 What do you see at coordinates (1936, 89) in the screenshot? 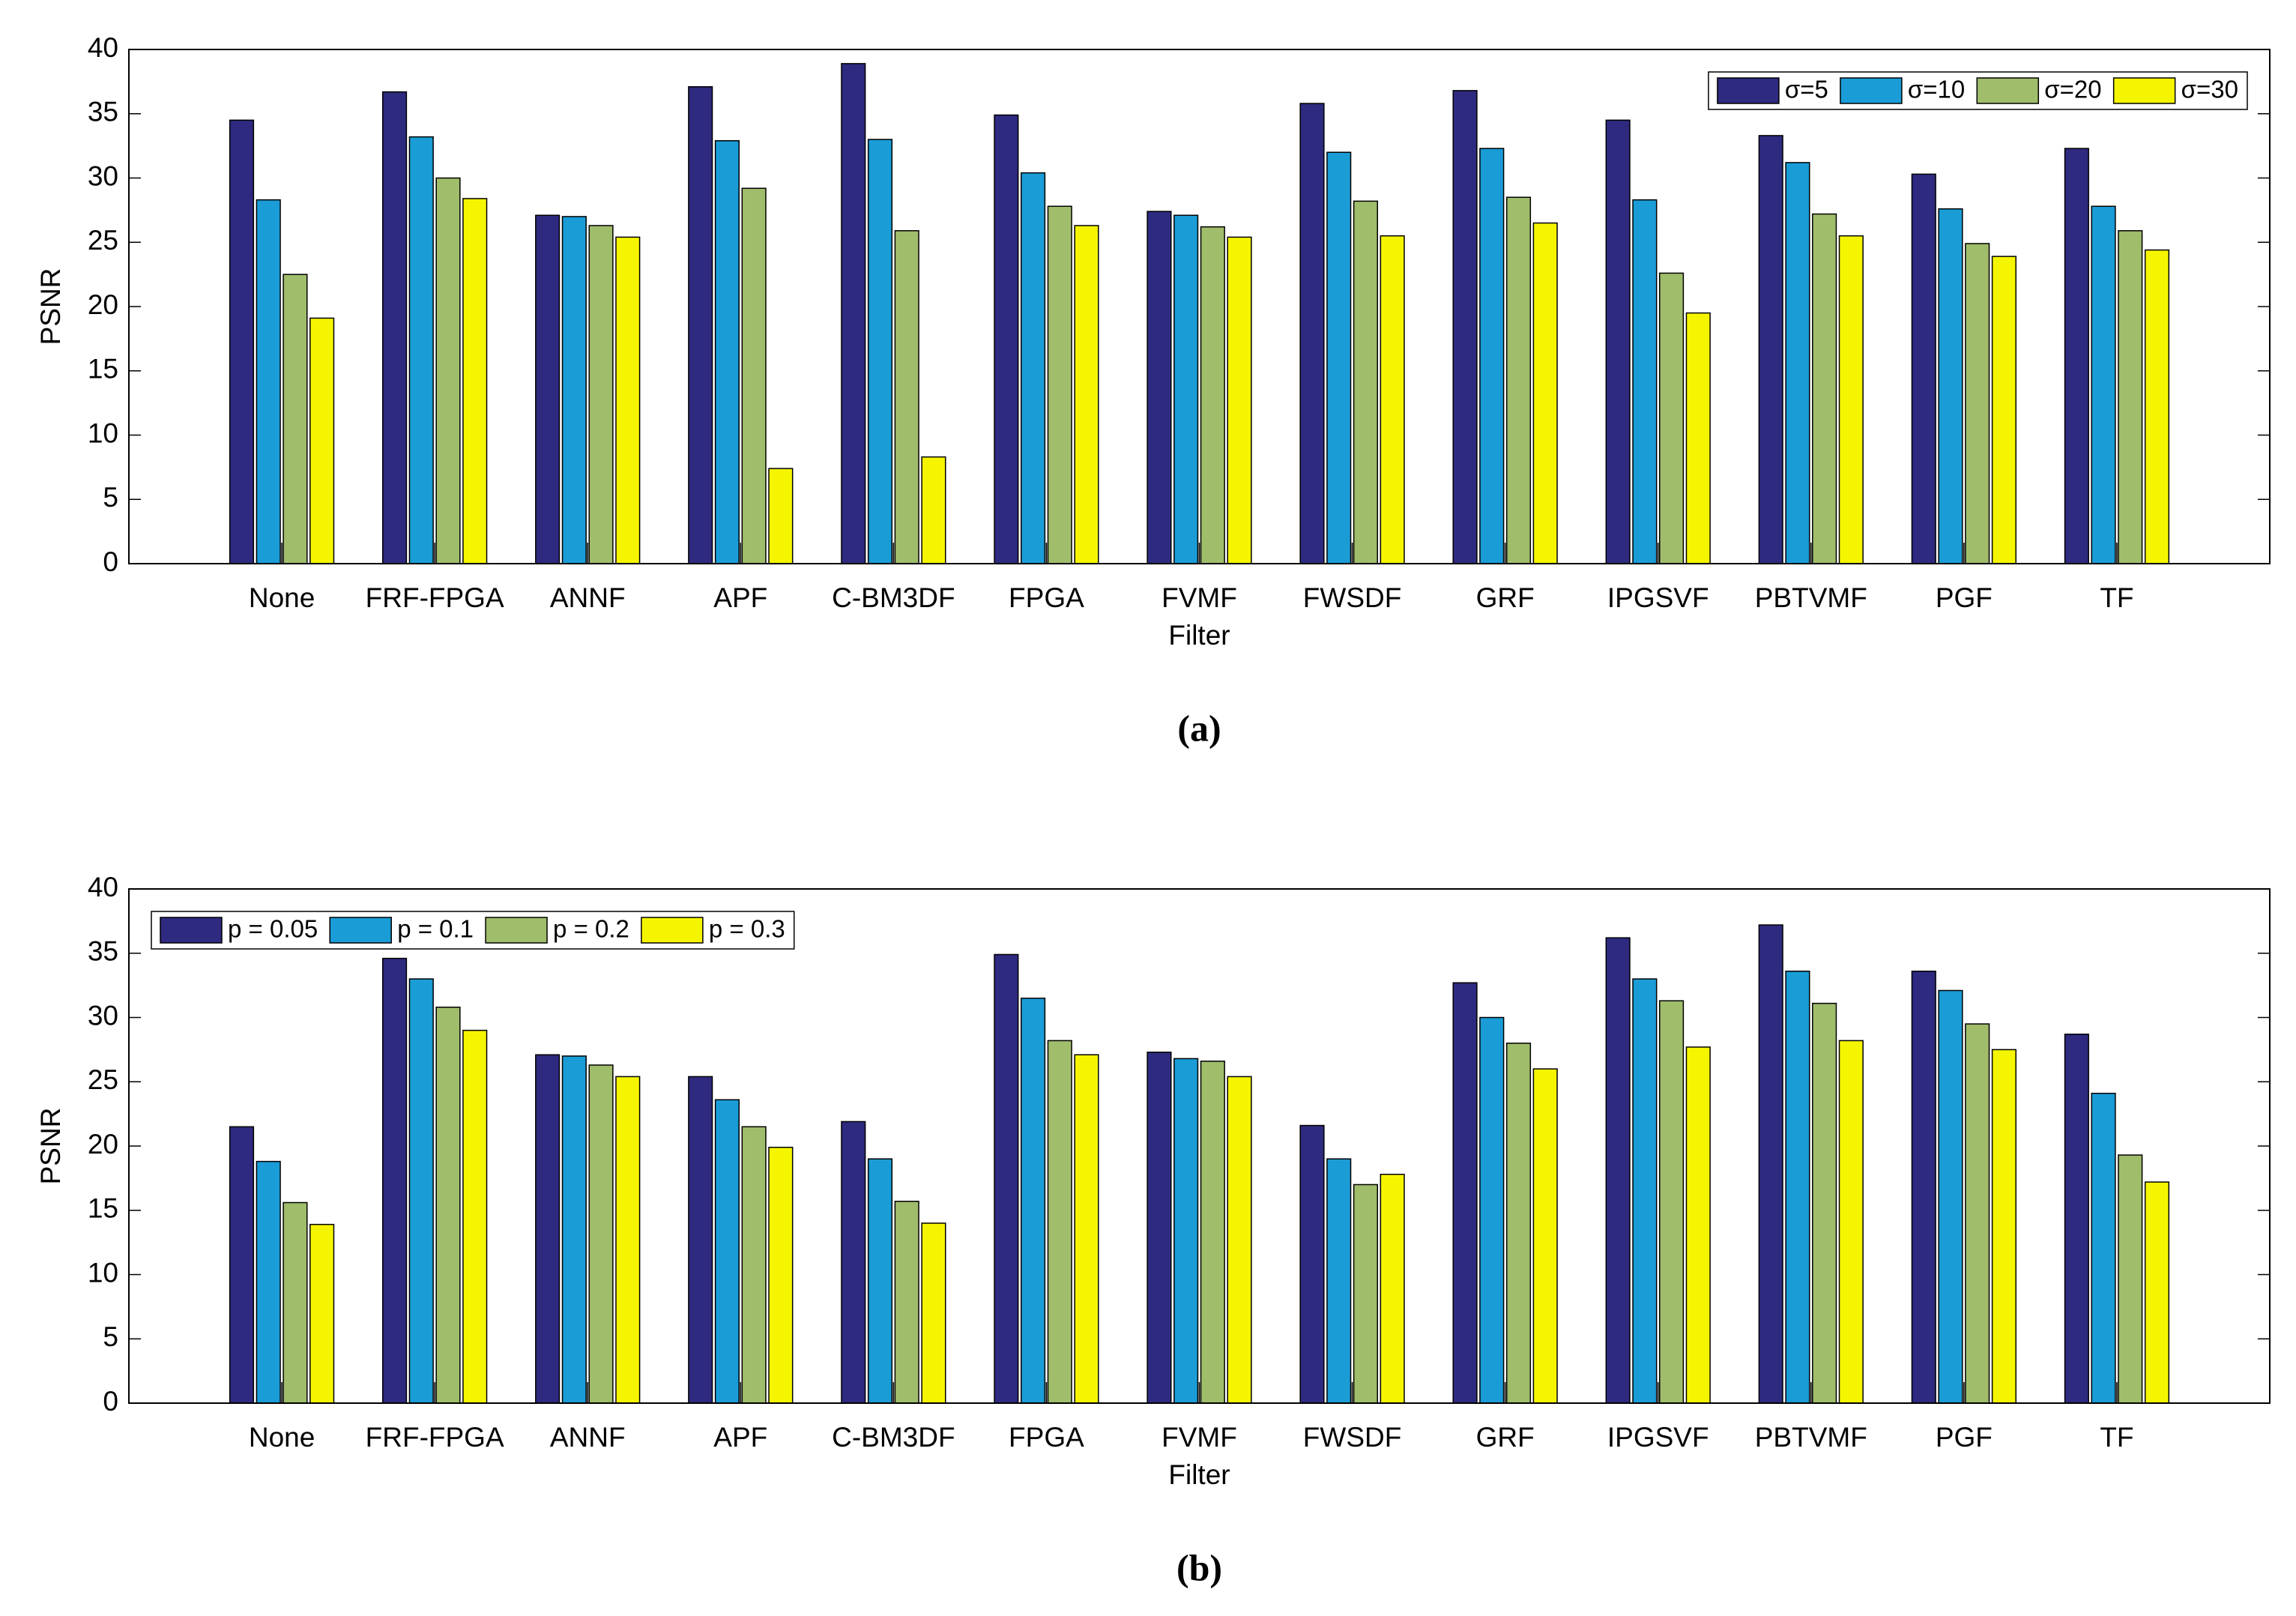
I see `legend-label: σ=10` at bounding box center [1936, 89].